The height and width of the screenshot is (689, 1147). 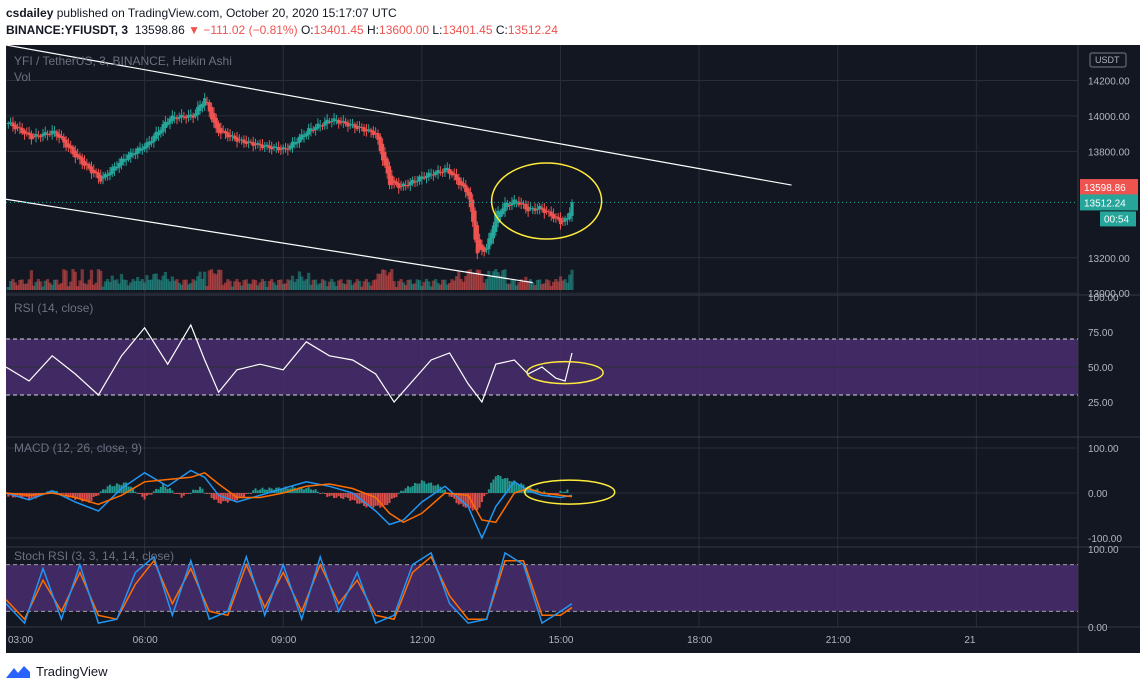 I want to click on highlight-ellipse-macd, so click(x=569, y=492).